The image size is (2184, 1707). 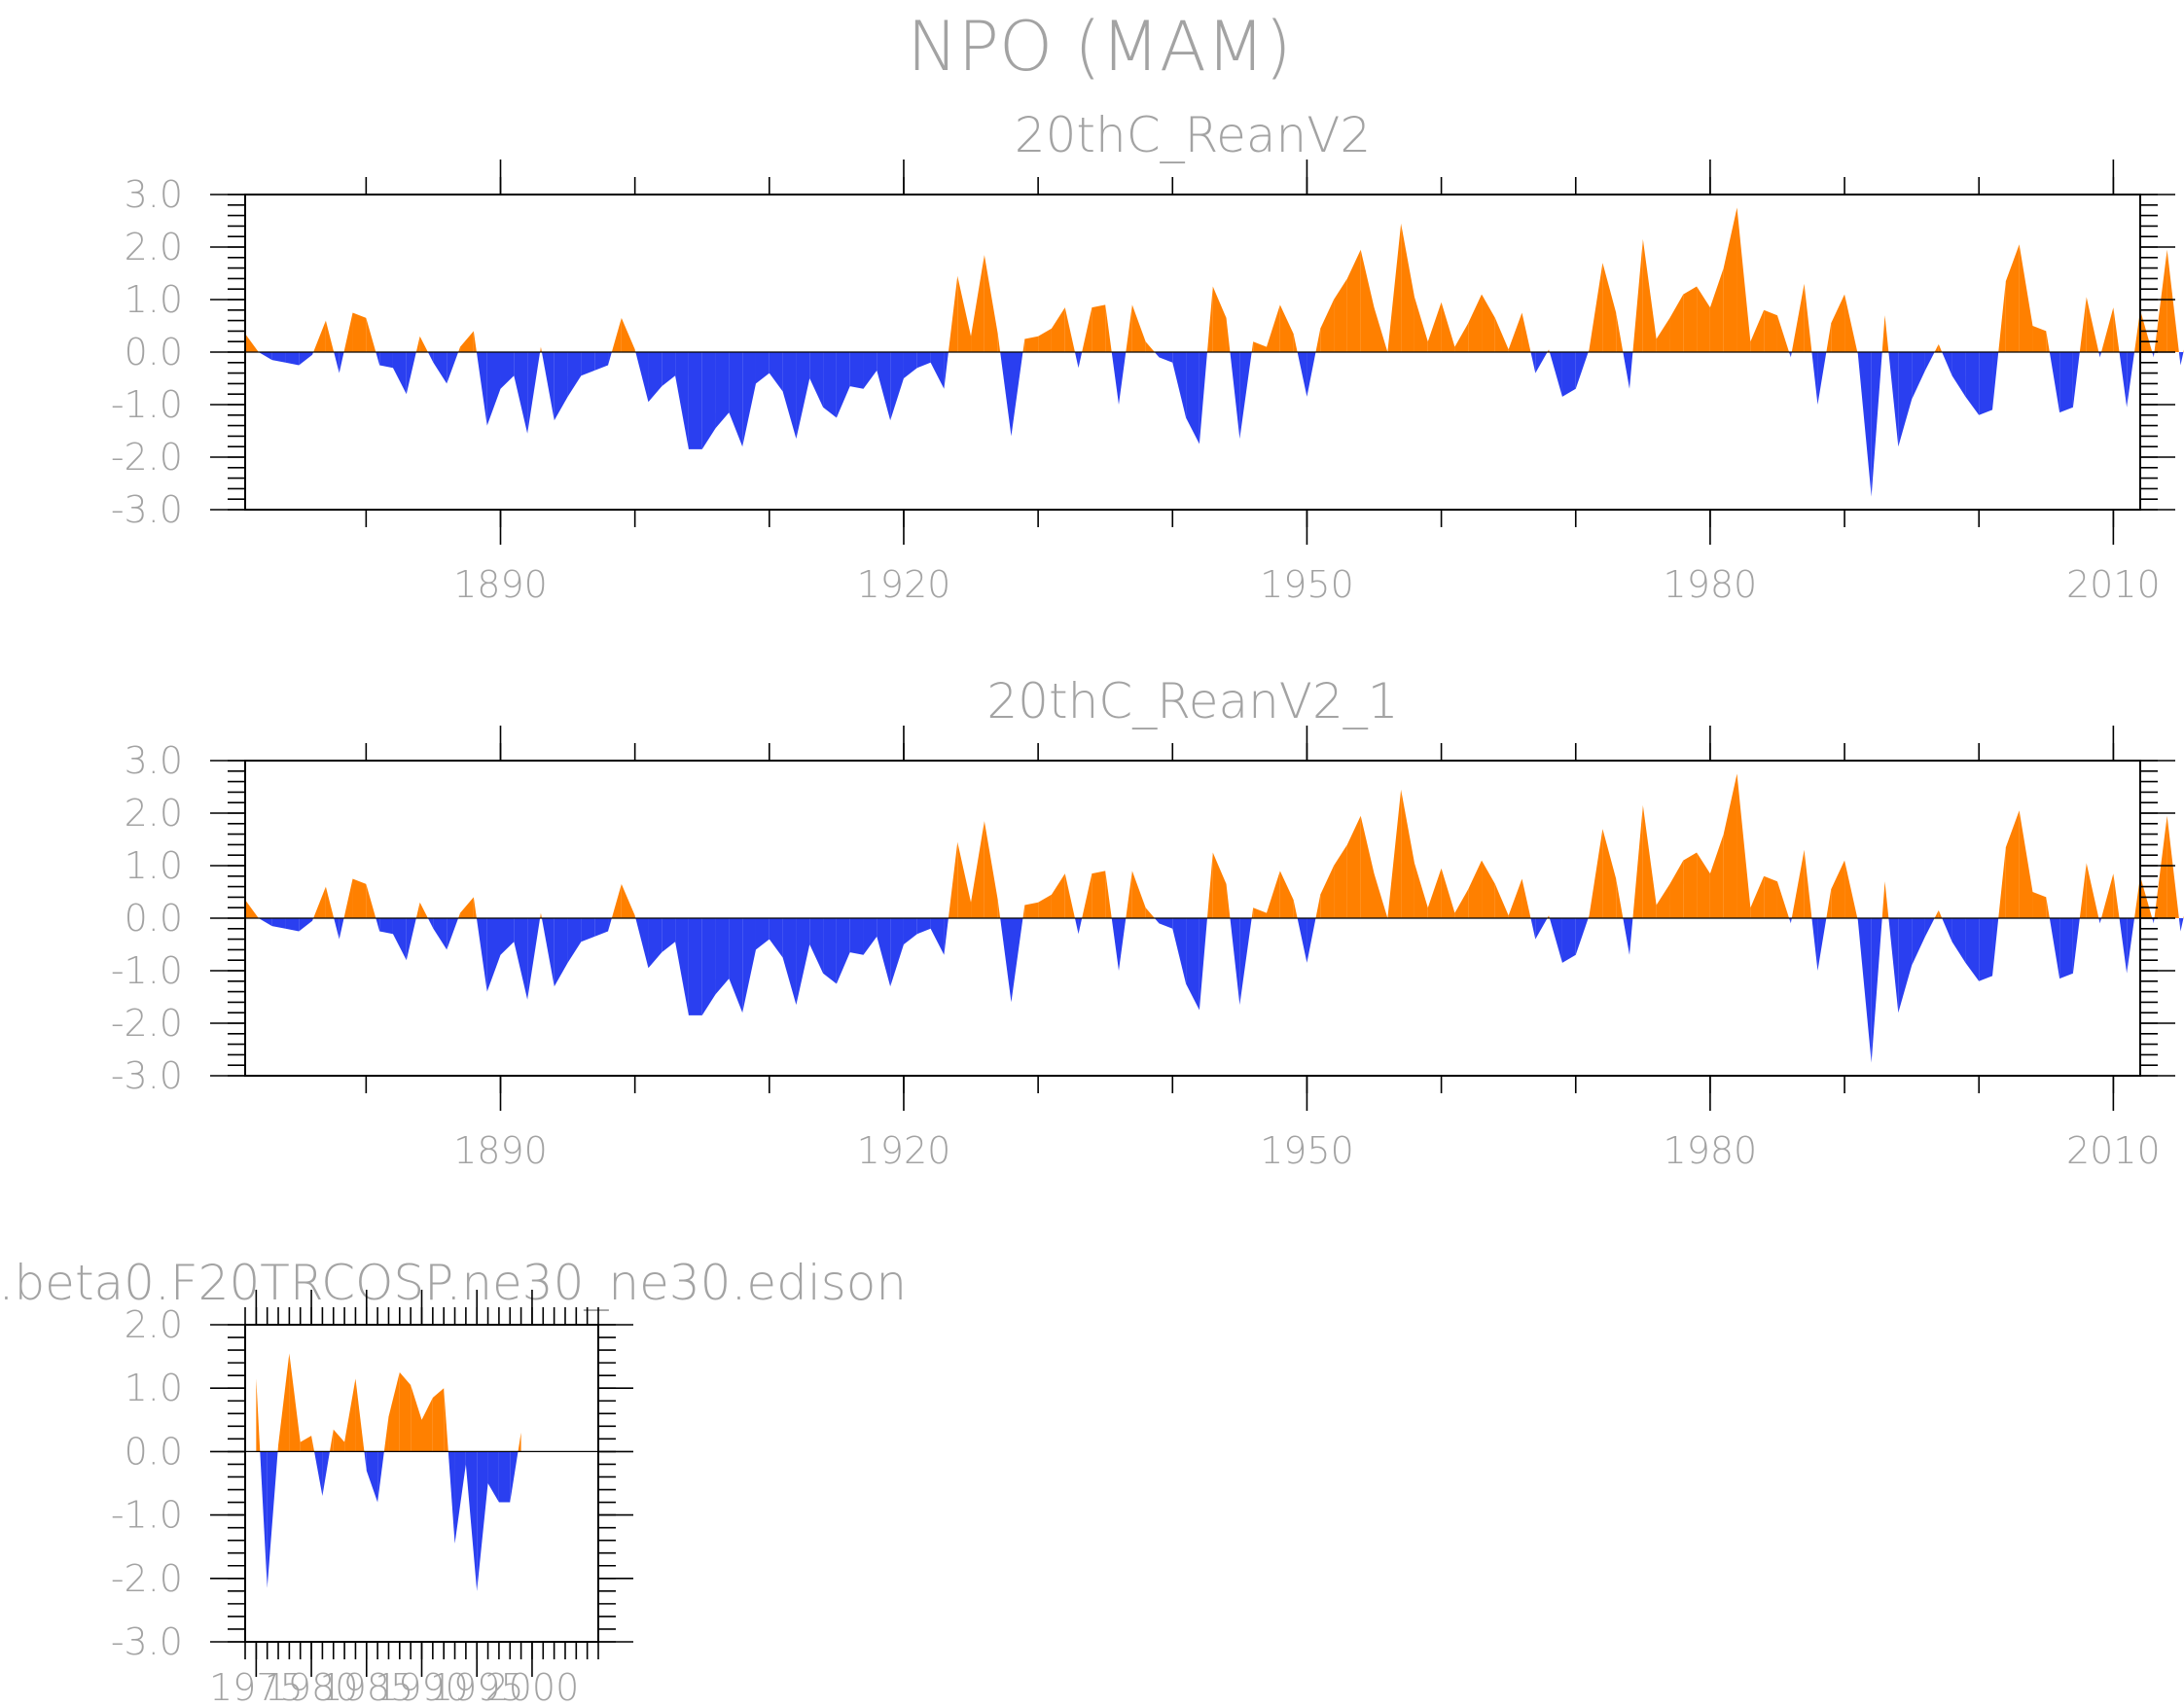 I want to click on y-tick-label: -2.0, so click(x=147, y=1578).